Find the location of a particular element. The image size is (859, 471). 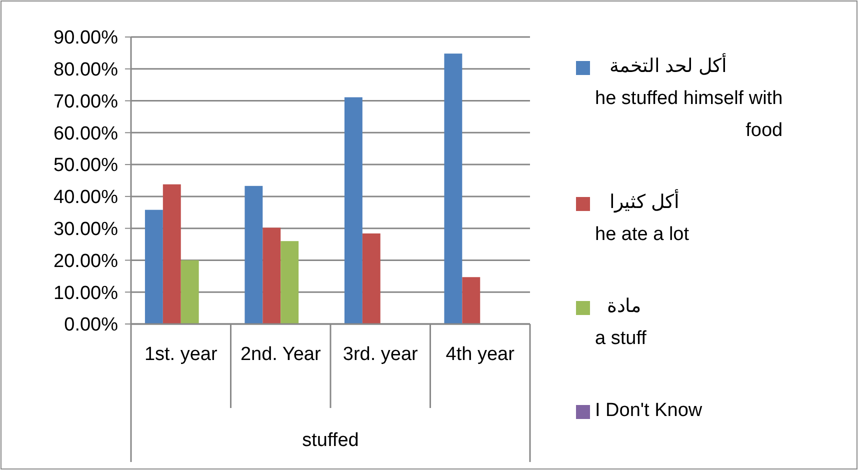

x-tick-label: 2nd. Year is located at coordinates (281, 354).